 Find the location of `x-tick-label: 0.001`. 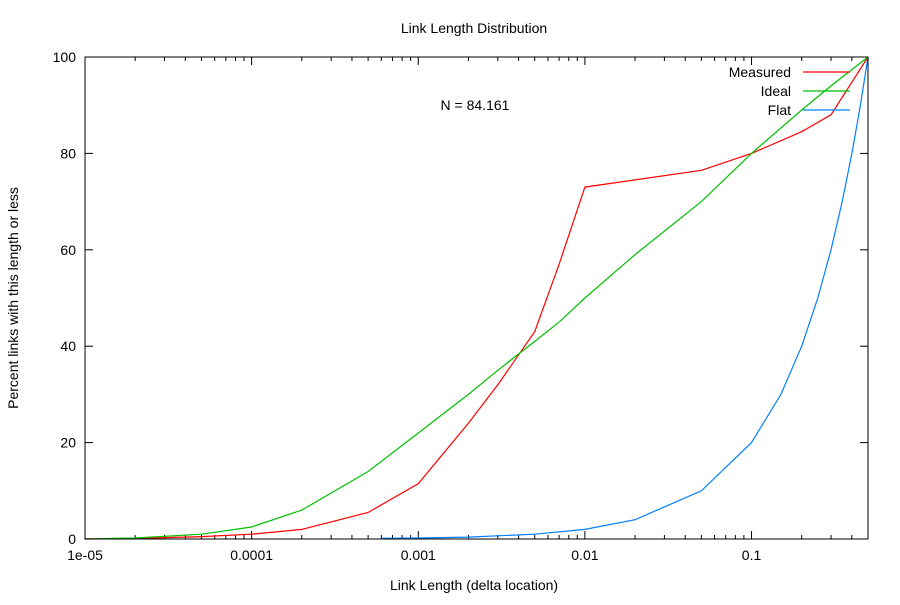

x-tick-label: 0.001 is located at coordinates (418, 555).